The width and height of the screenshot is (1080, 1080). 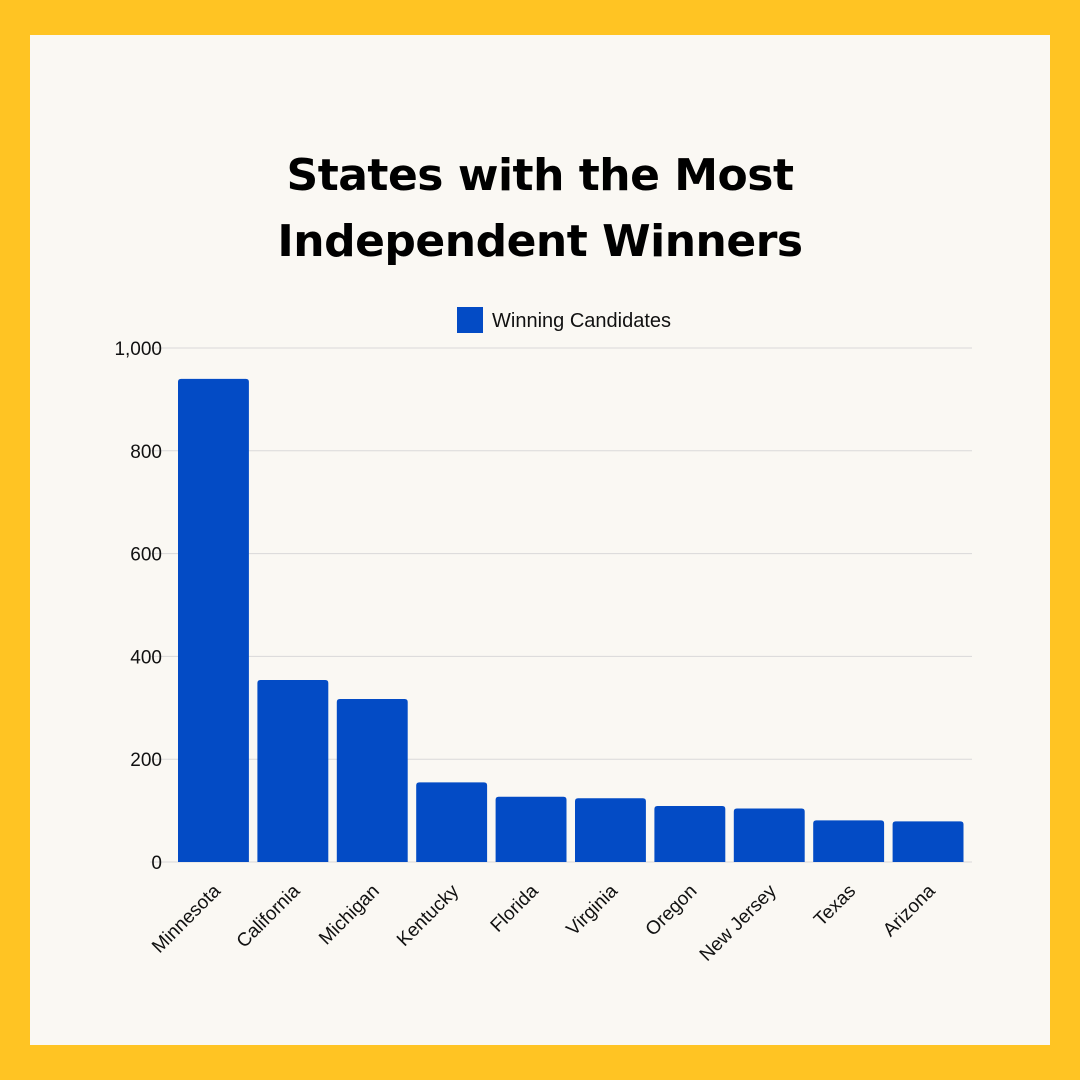 I want to click on chart-title-line-2: Independent Winners, so click(x=540, y=241).